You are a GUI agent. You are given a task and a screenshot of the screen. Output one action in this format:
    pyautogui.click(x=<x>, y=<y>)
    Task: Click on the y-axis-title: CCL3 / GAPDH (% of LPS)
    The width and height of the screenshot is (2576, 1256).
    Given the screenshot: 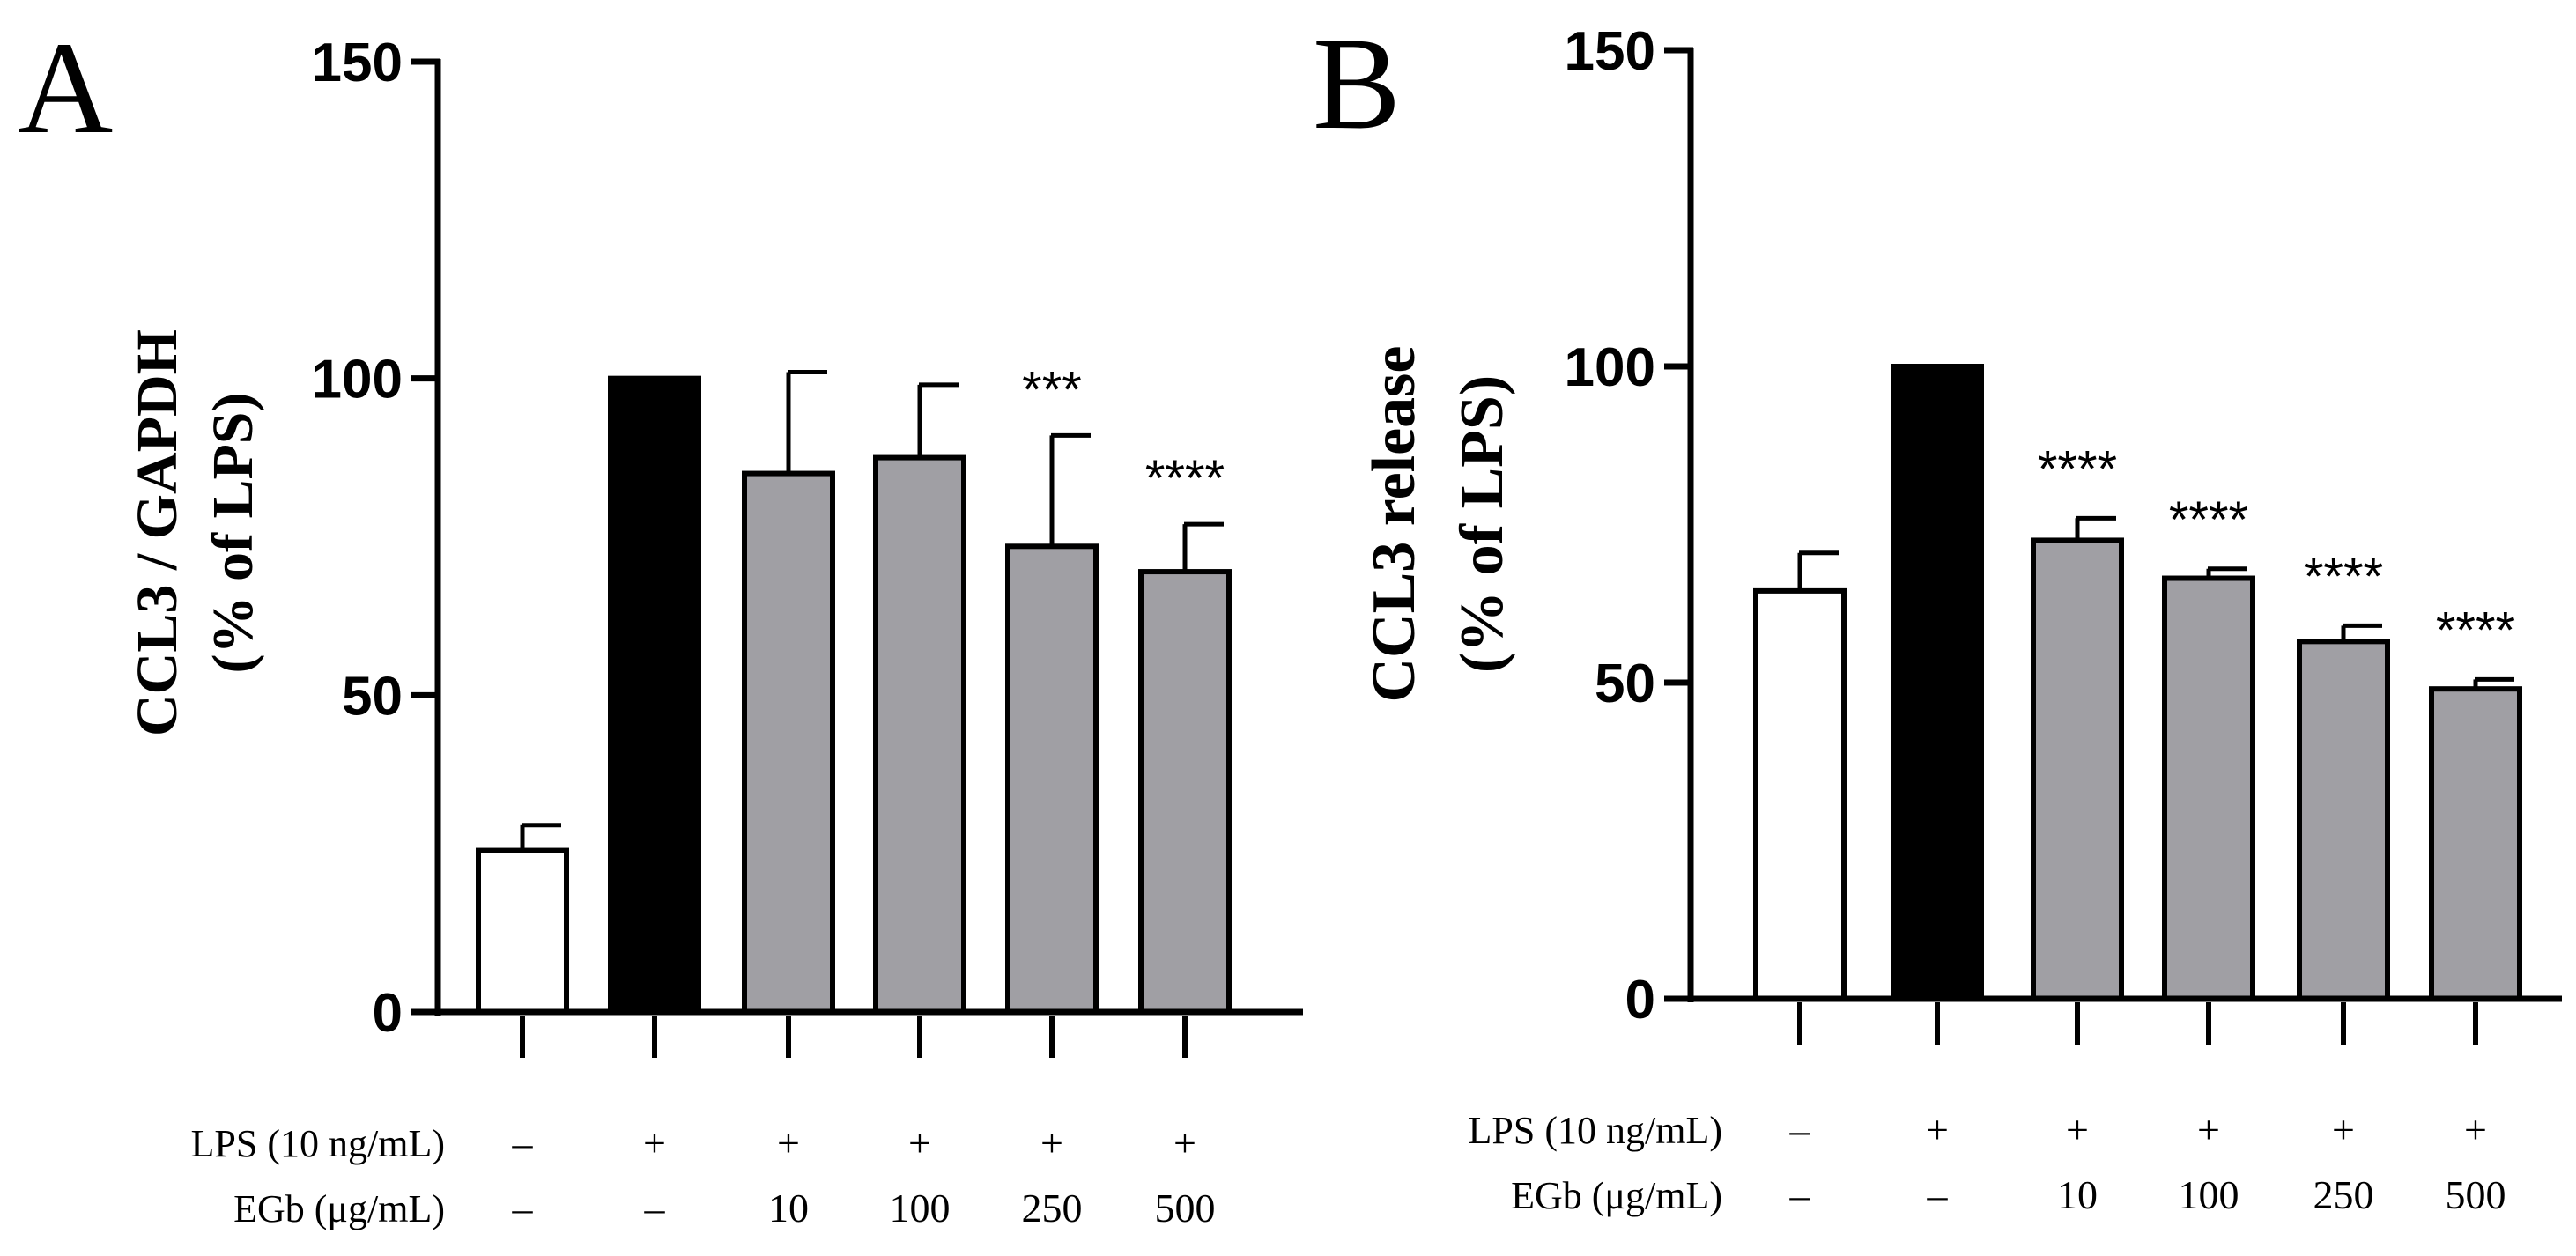 What is the action you would take?
    pyautogui.click(x=195, y=532)
    